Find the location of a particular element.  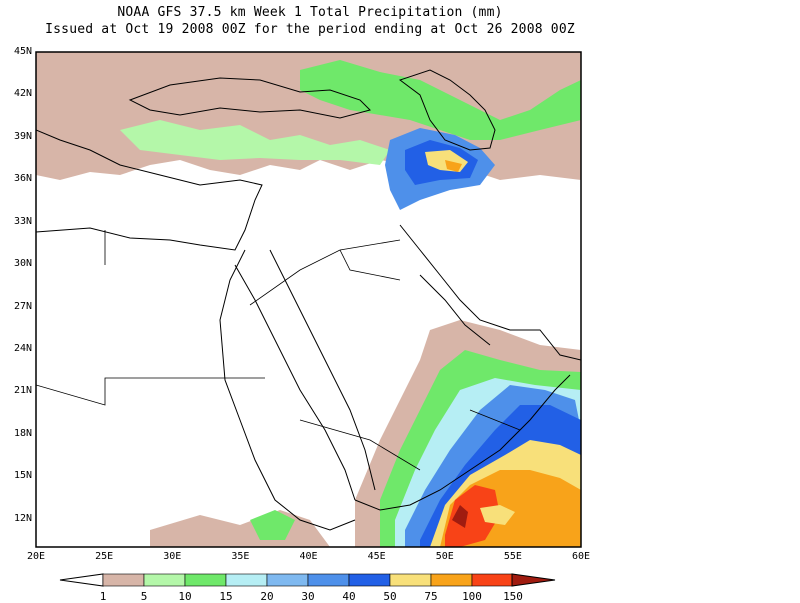

precip-caspian-orange is located at coordinates (453, 166).